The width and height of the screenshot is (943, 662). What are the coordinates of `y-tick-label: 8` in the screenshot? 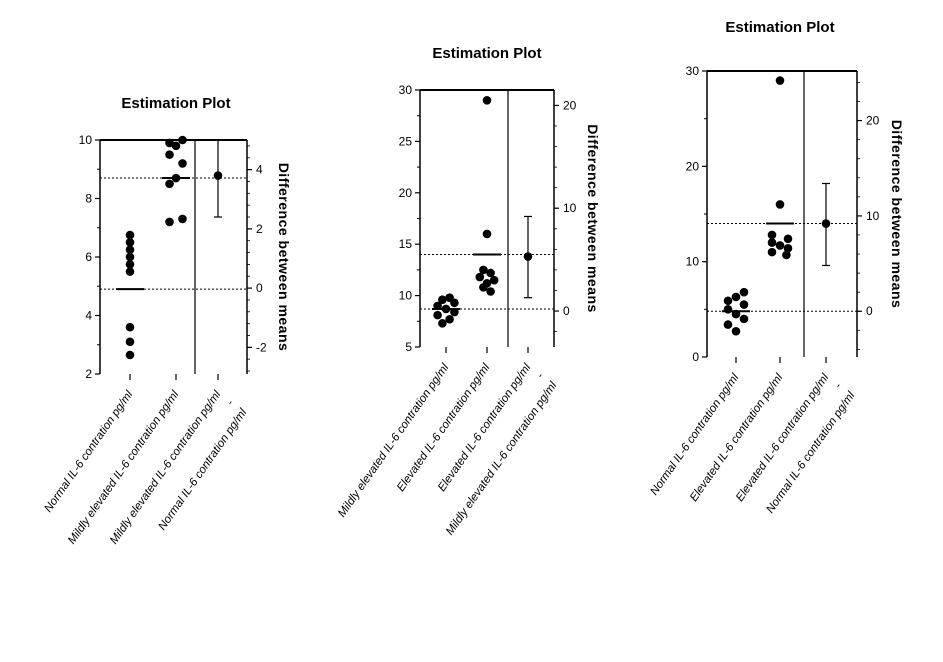 It's located at (88, 199).